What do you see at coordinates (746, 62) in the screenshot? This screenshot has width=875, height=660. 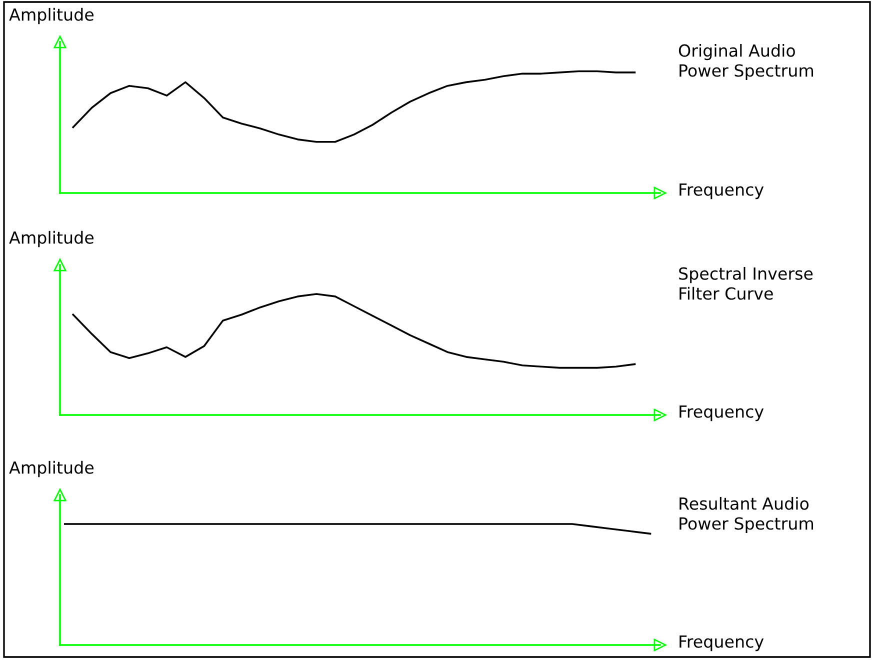 I see `text: Original Audio Power Spectrum` at bounding box center [746, 62].